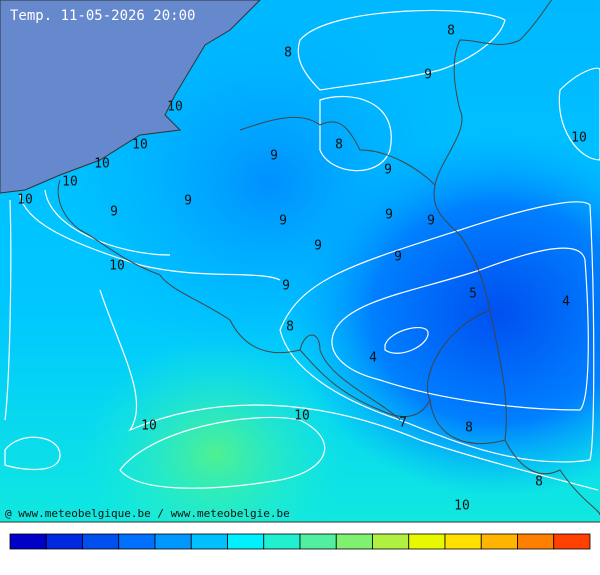 The image size is (600, 575). Describe the element at coordinates (130, 97) in the screenshot. I see `sea` at that location.